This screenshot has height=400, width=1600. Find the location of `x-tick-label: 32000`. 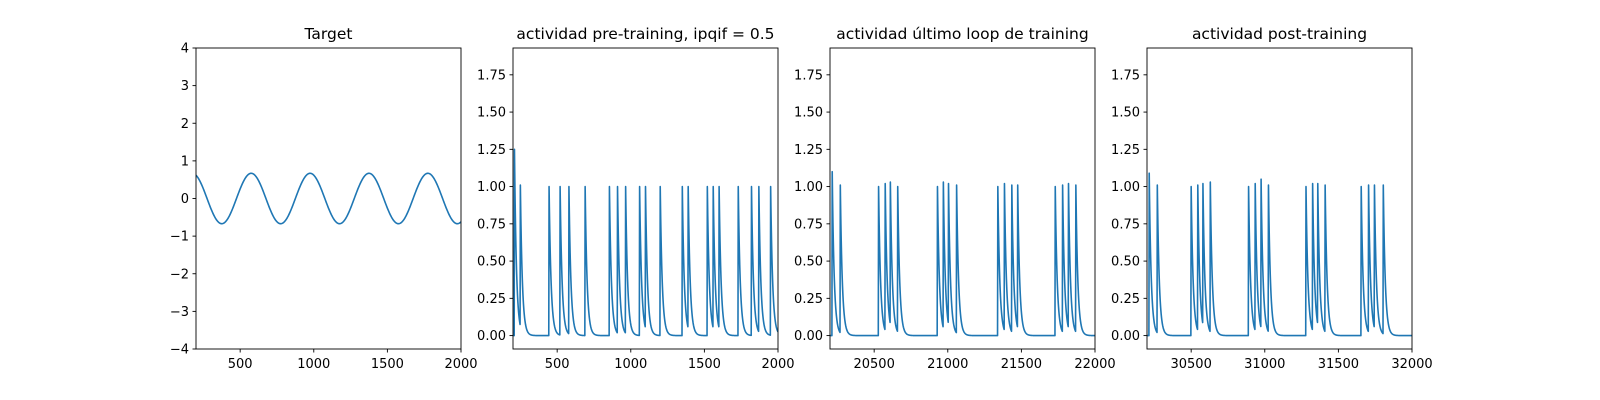

x-tick-label: 32000 is located at coordinates (1411, 364).